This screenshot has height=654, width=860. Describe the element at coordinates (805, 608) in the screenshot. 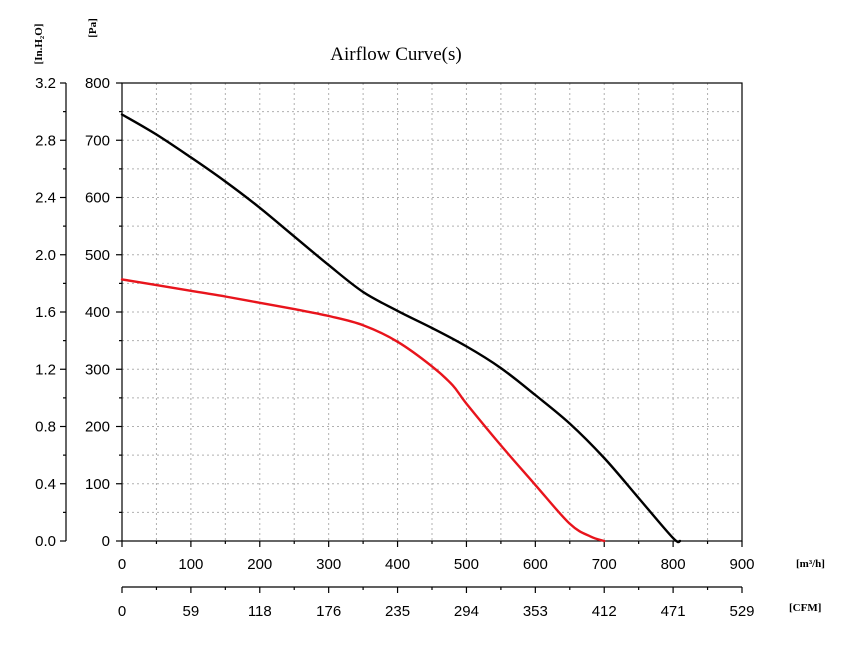

I see `x-secondary-unit-label: [CFM]` at that location.